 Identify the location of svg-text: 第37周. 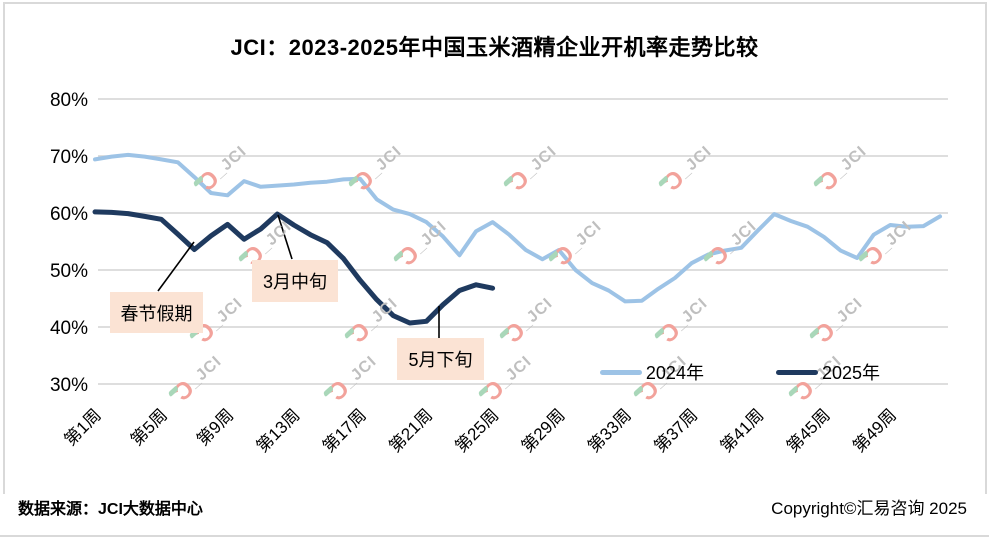
(675, 430).